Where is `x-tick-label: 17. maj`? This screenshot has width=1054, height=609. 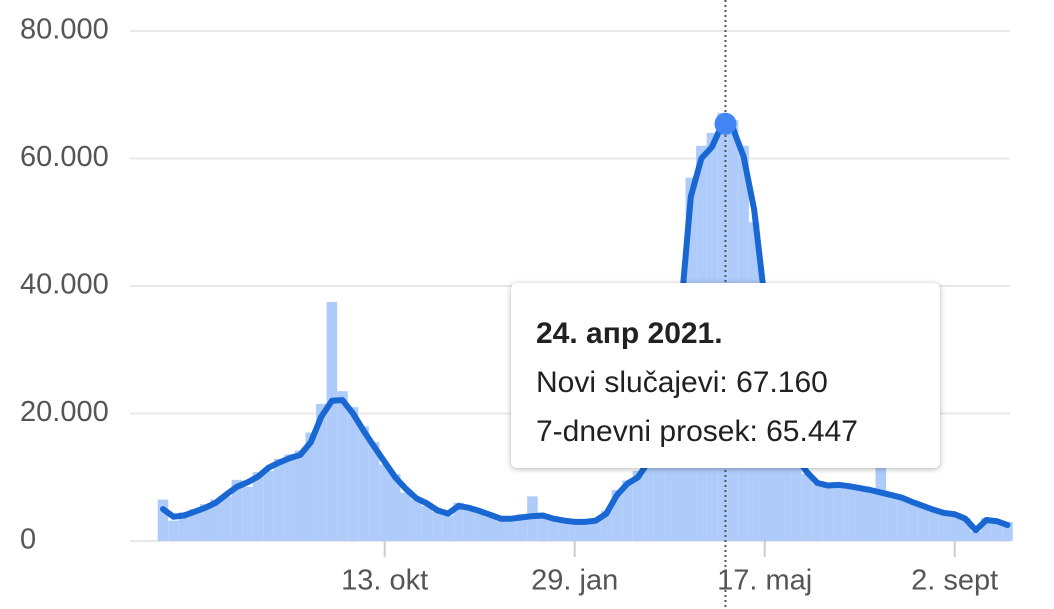
x-tick-label: 17. maj is located at coordinates (764, 581).